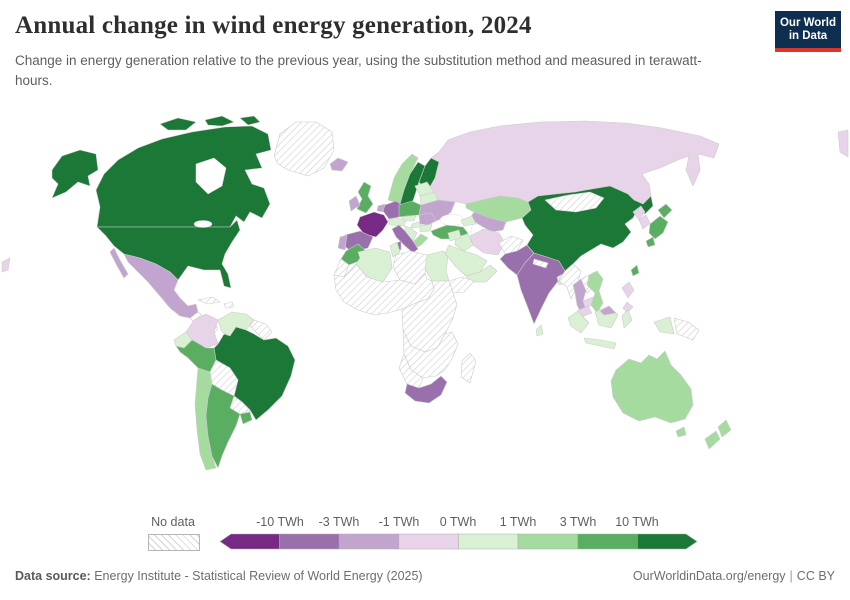  What do you see at coordinates (658, 227) in the screenshot?
I see `country-japan-honshu` at bounding box center [658, 227].